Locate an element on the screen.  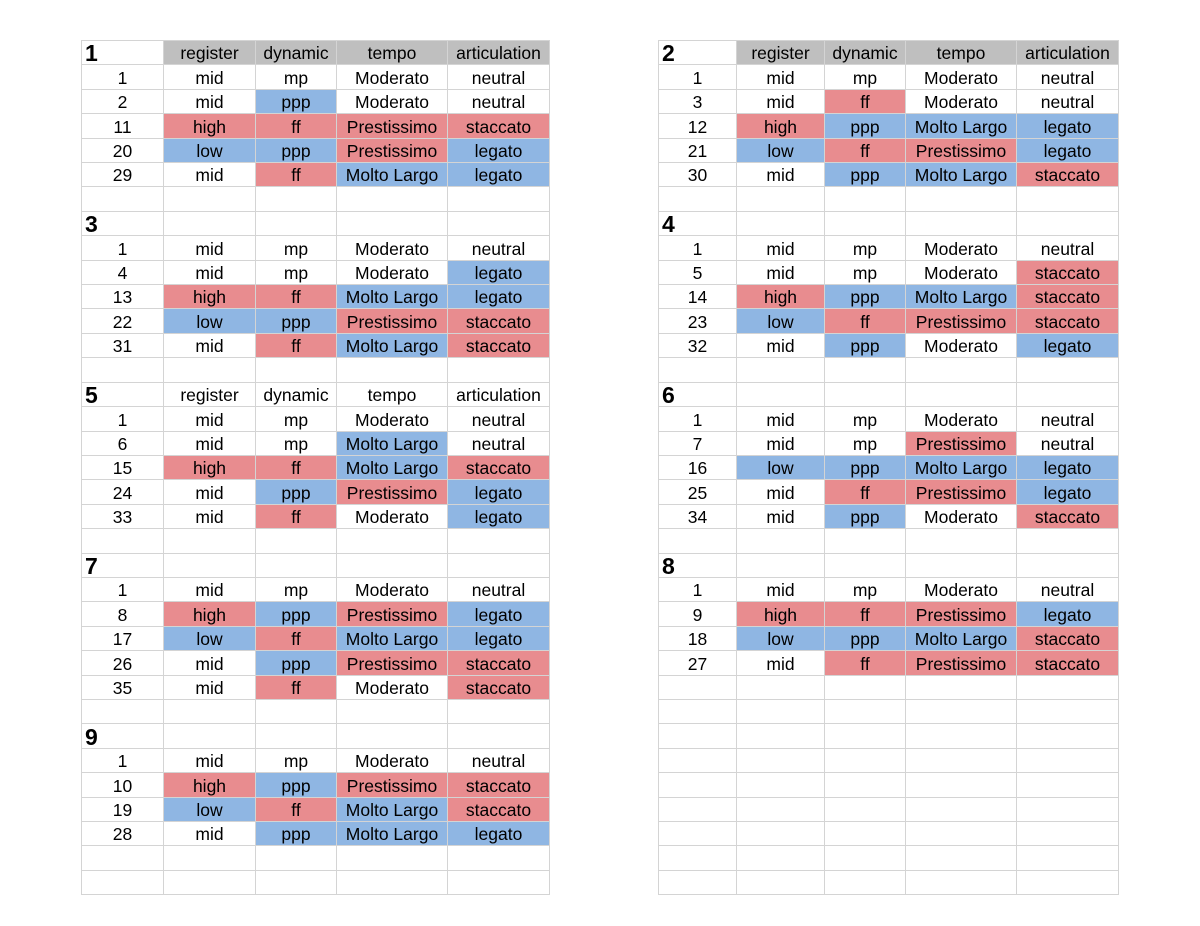
column-header-dynamic: dynamic is located at coordinates (865, 52).